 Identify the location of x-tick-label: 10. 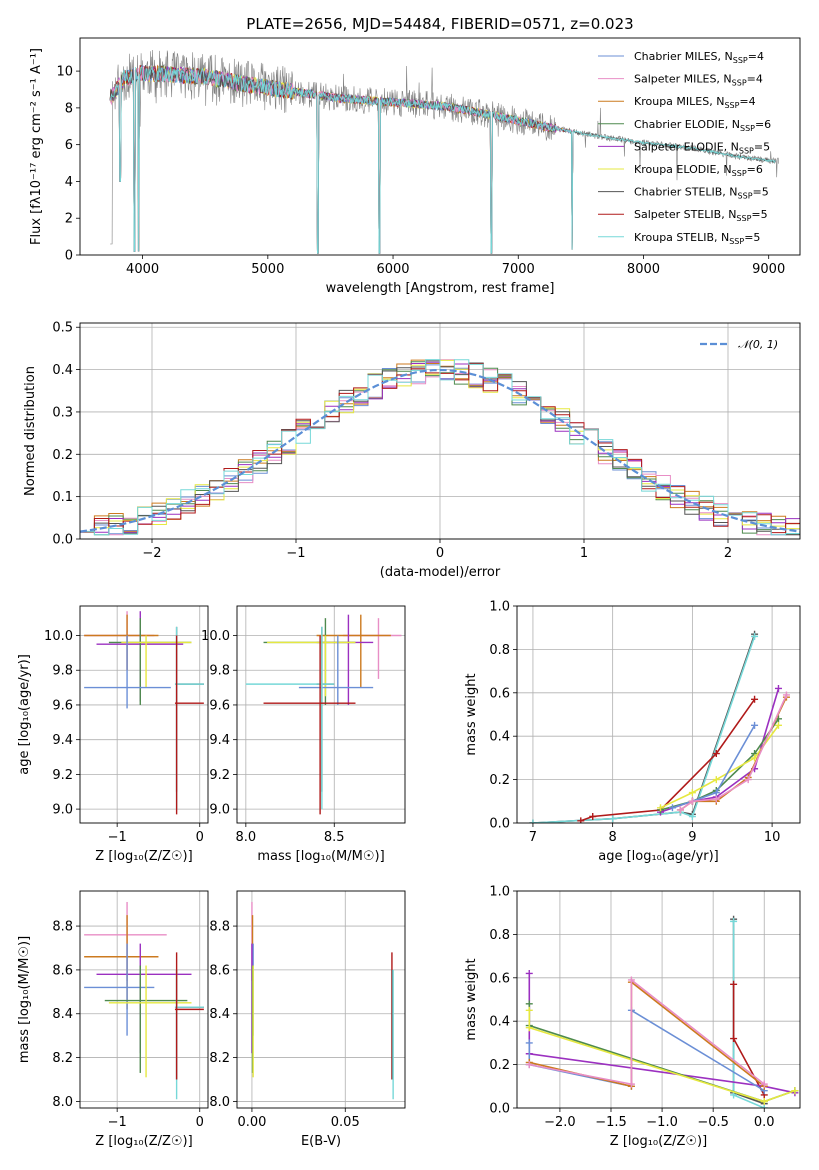
(772, 837).